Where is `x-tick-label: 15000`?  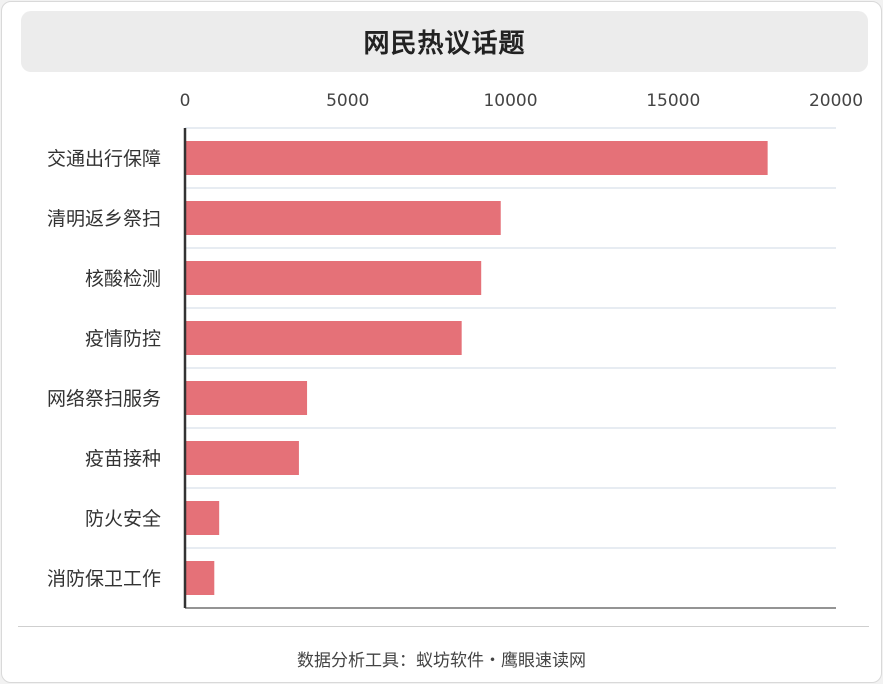 x-tick-label: 15000 is located at coordinates (673, 101).